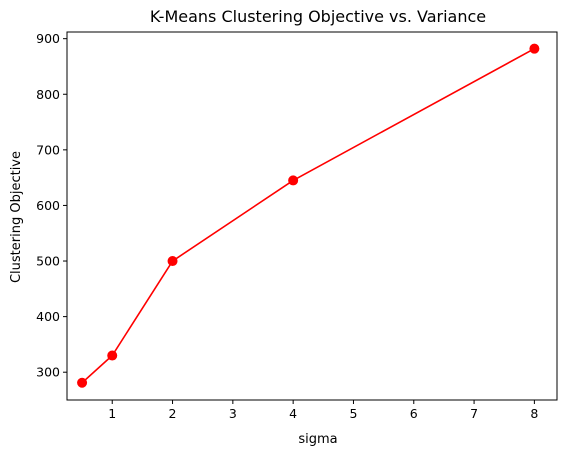 Image resolution: width=571 pixels, height=455 pixels. I want to click on x-tick-label: 6, so click(414, 413).